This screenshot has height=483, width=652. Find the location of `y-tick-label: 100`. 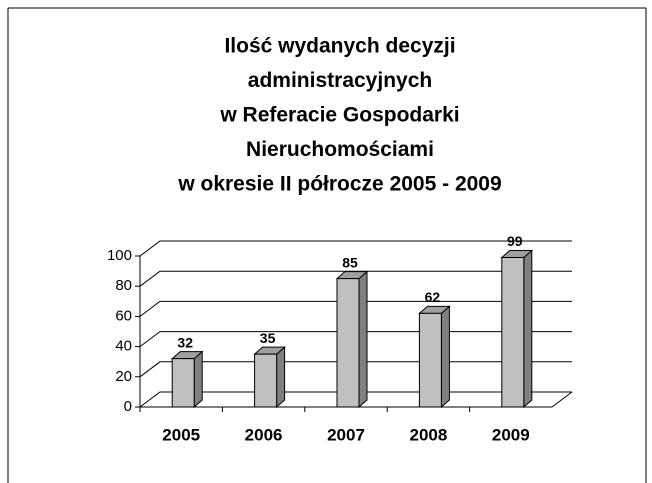

y-tick-label: 100 is located at coordinates (119, 255).